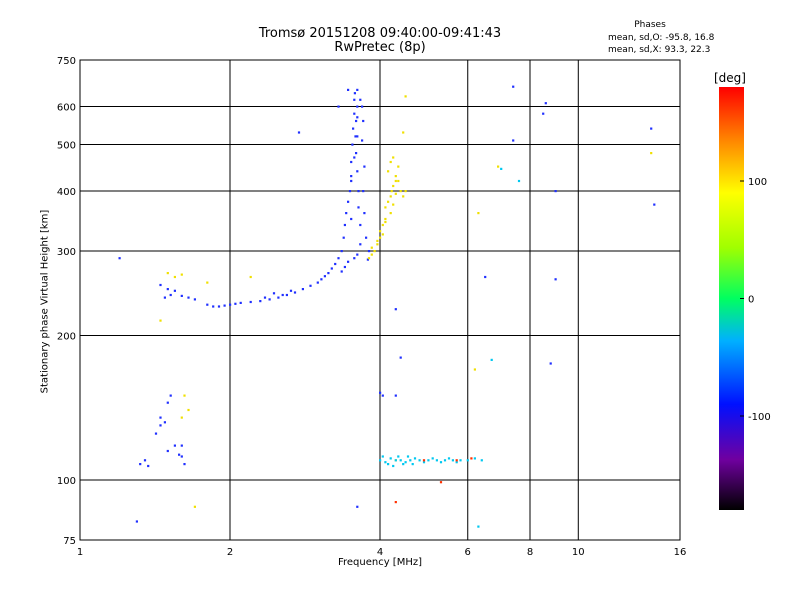 The width and height of the screenshot is (800, 600). I want to click on y-tick-label: 750, so click(66, 61).